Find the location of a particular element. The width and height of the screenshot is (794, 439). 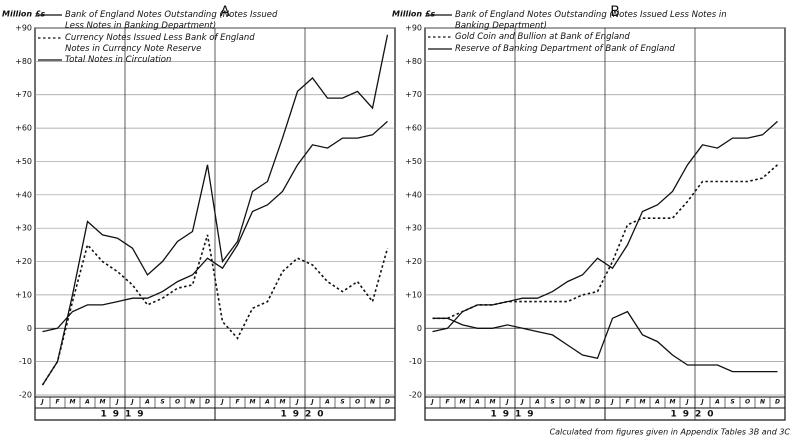

legend-label: Total Notes in Circulation is located at coordinates (118, 60).